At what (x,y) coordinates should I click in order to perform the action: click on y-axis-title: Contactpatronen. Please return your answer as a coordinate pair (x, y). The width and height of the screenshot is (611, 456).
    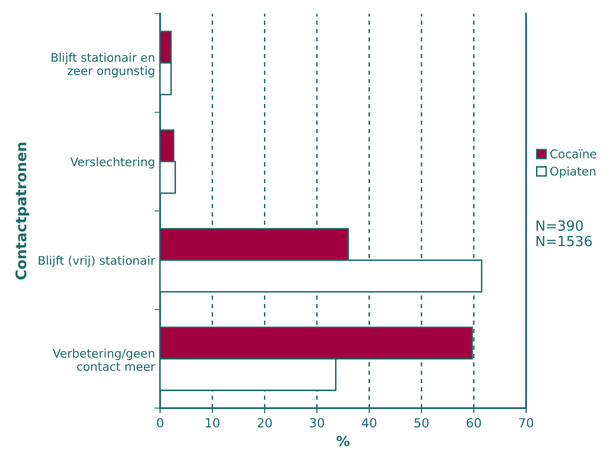
    Looking at the image, I should click on (22, 211).